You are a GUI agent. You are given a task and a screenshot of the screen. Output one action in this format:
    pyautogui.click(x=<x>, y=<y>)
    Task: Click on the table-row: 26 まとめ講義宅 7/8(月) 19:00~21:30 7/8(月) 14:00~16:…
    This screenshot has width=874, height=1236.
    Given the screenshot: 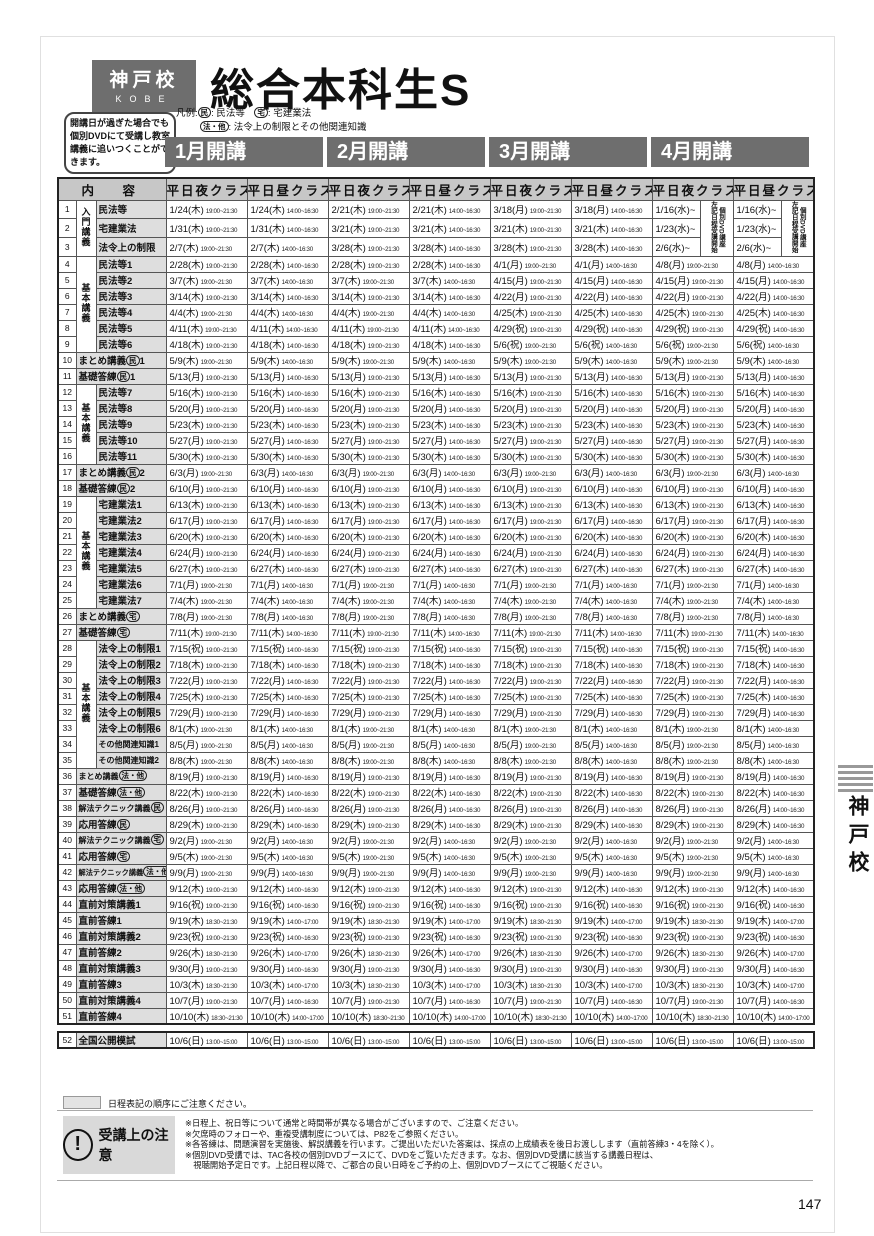 What is the action you would take?
    pyautogui.click(x=436, y=616)
    